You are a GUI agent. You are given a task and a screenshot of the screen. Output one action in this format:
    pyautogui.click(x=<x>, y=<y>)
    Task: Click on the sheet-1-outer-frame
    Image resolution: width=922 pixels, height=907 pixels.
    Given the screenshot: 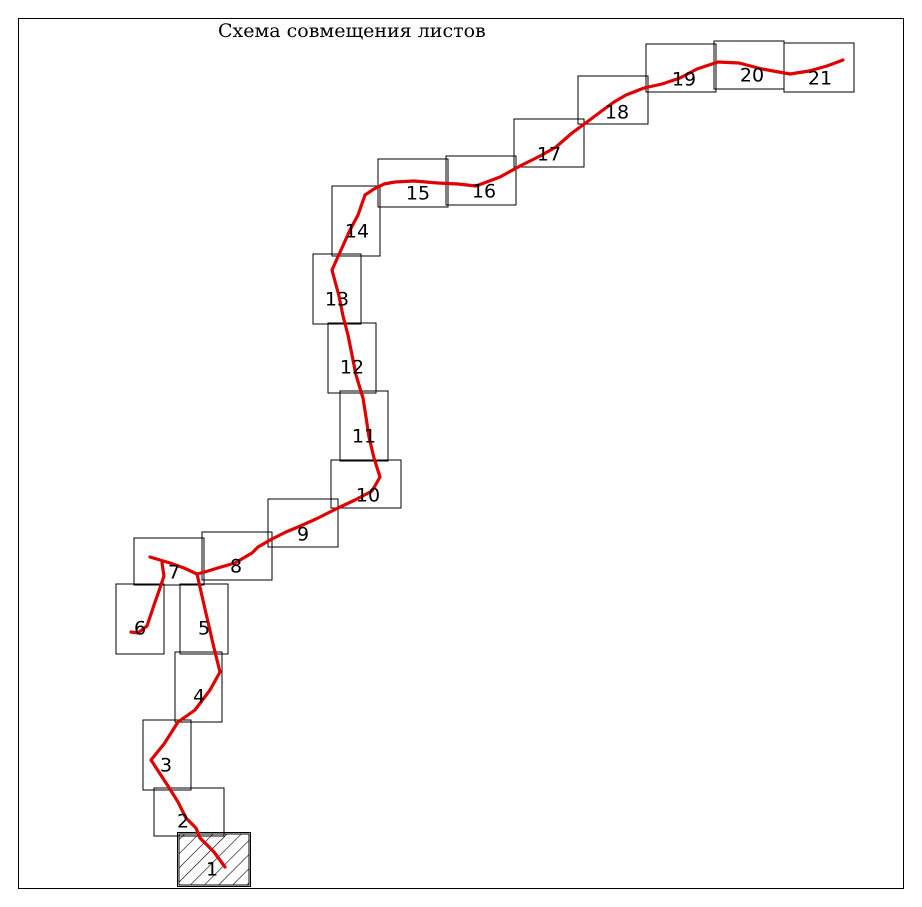 What is the action you would take?
    pyautogui.click(x=214, y=859)
    